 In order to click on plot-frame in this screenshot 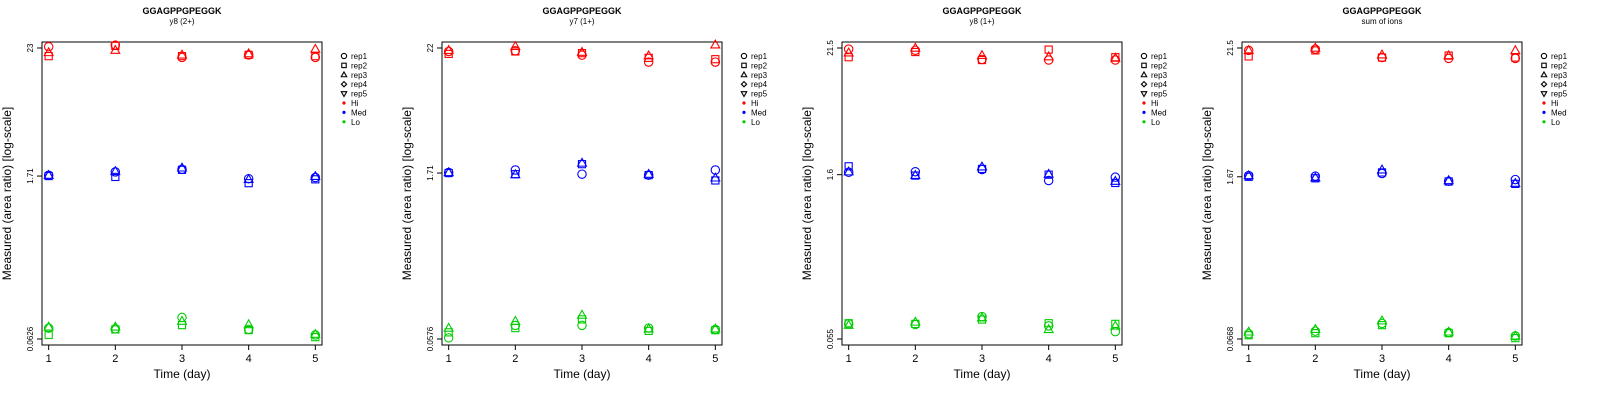, I will do `click(182, 193)`.